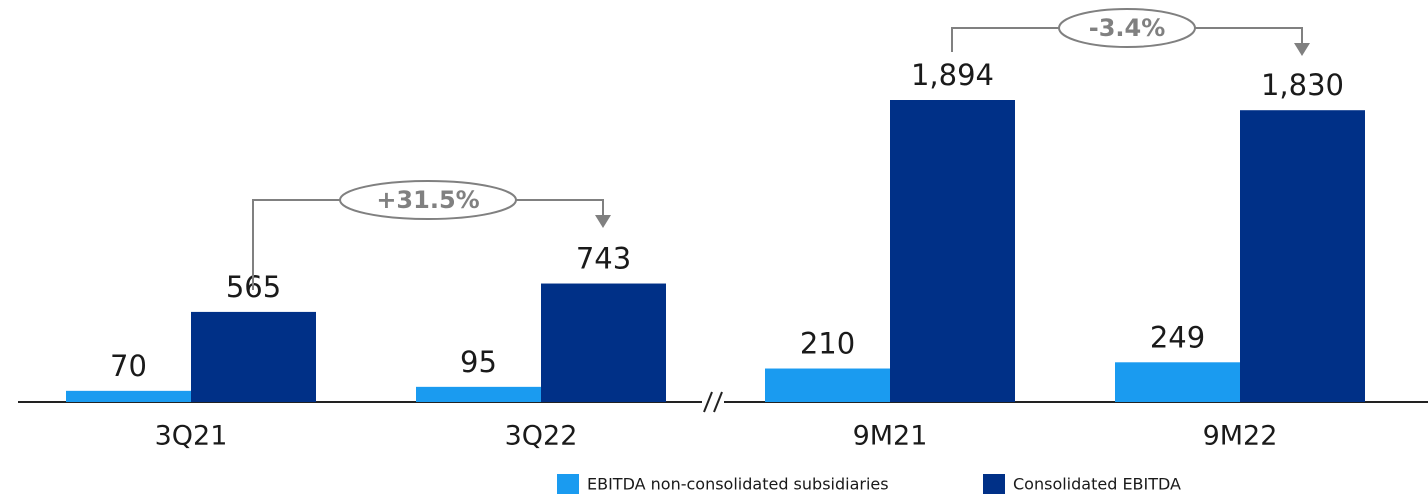  What do you see at coordinates (603, 259) in the screenshot?
I see `value-label: 743` at bounding box center [603, 259].